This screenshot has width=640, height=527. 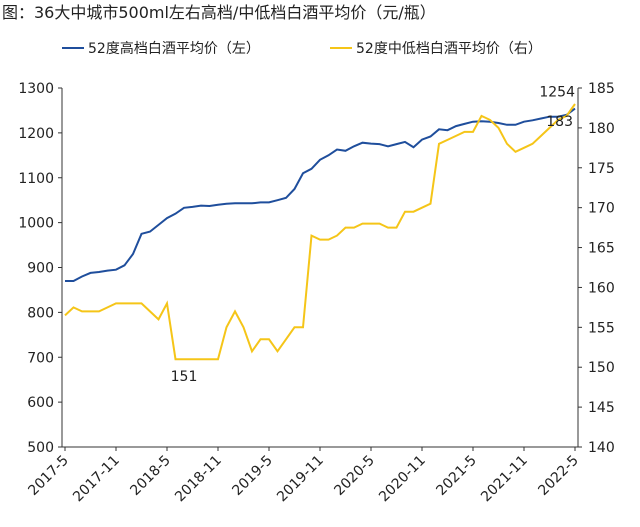 I want to click on x-tick-label: 2019-5, so click(x=252, y=476).